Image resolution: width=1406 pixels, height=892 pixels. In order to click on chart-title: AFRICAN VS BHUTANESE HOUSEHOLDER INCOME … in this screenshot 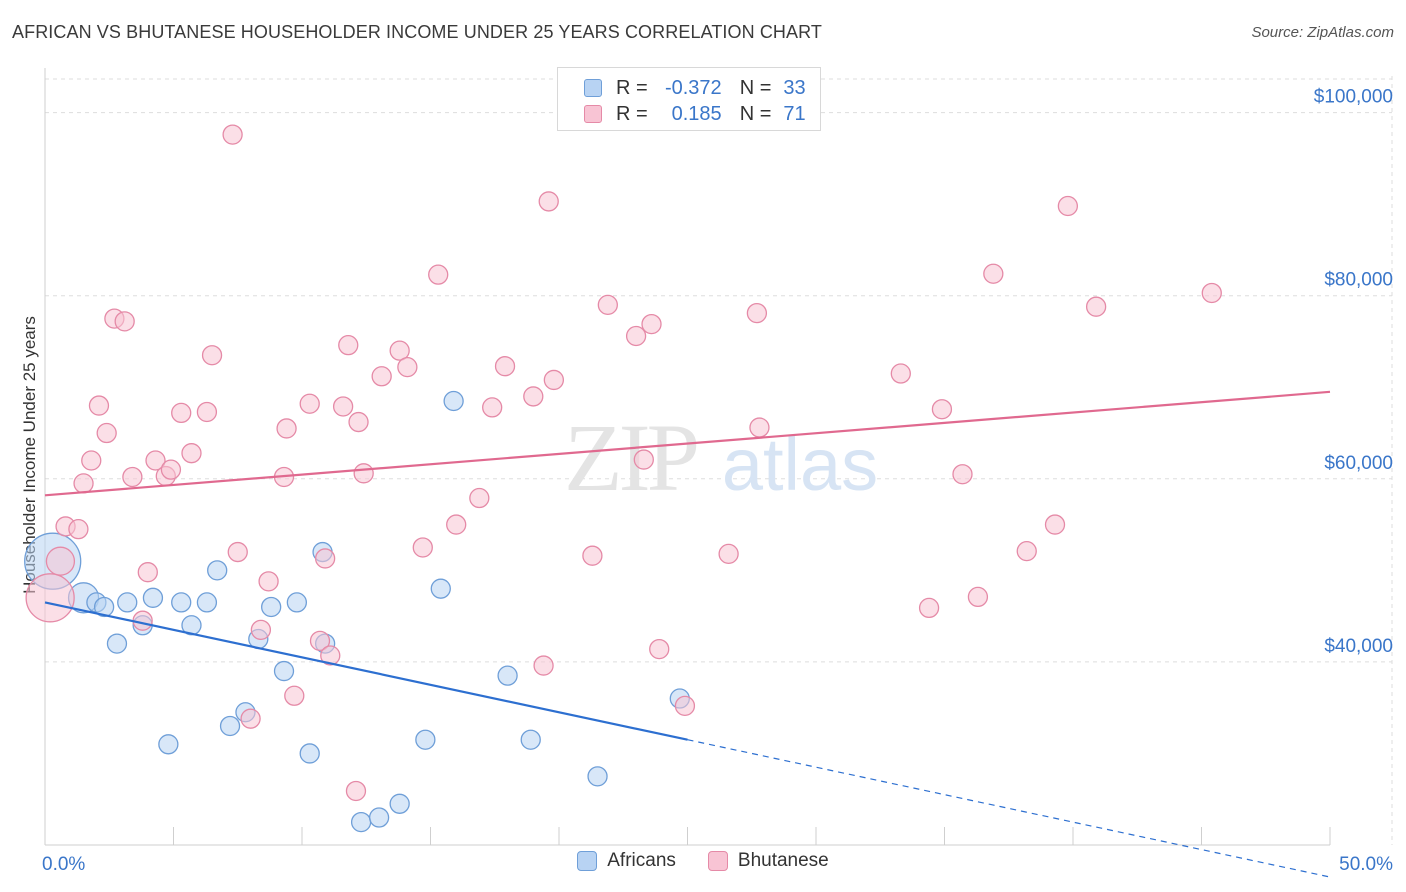, I will do `click(417, 32)`.